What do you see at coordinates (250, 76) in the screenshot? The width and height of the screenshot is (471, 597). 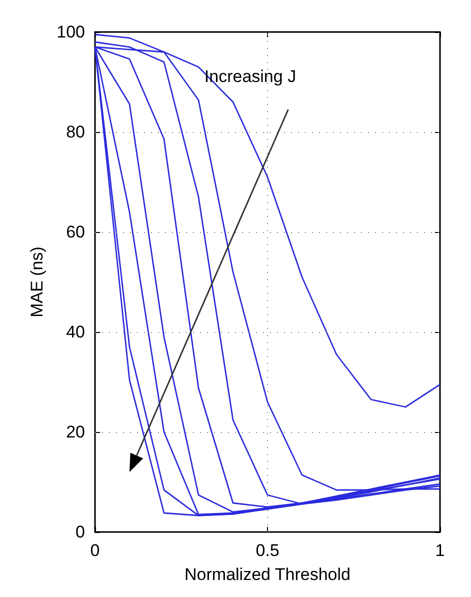 I see `annotation: Increasing J` at bounding box center [250, 76].